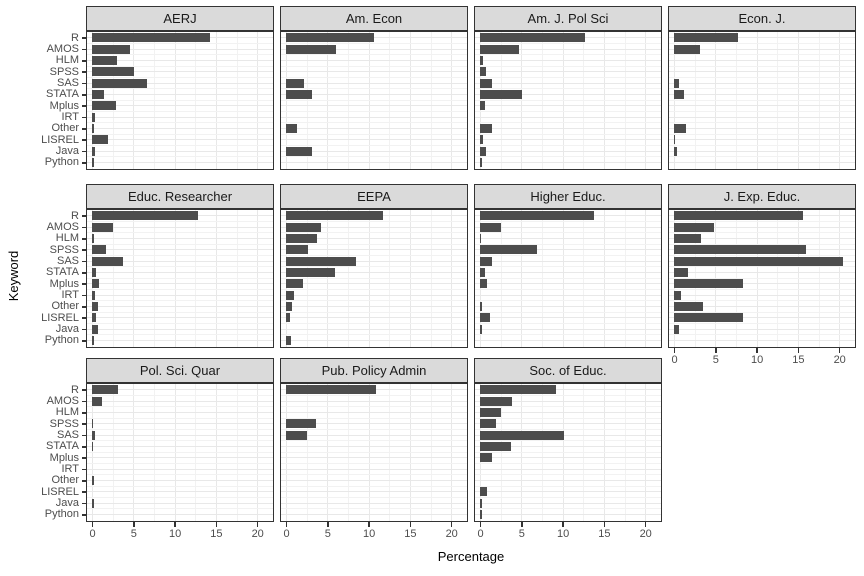 Image resolution: width=864 pixels, height=576 pixels. What do you see at coordinates (410, 534) in the screenshot?
I see `x-tick-label: 15` at bounding box center [410, 534].